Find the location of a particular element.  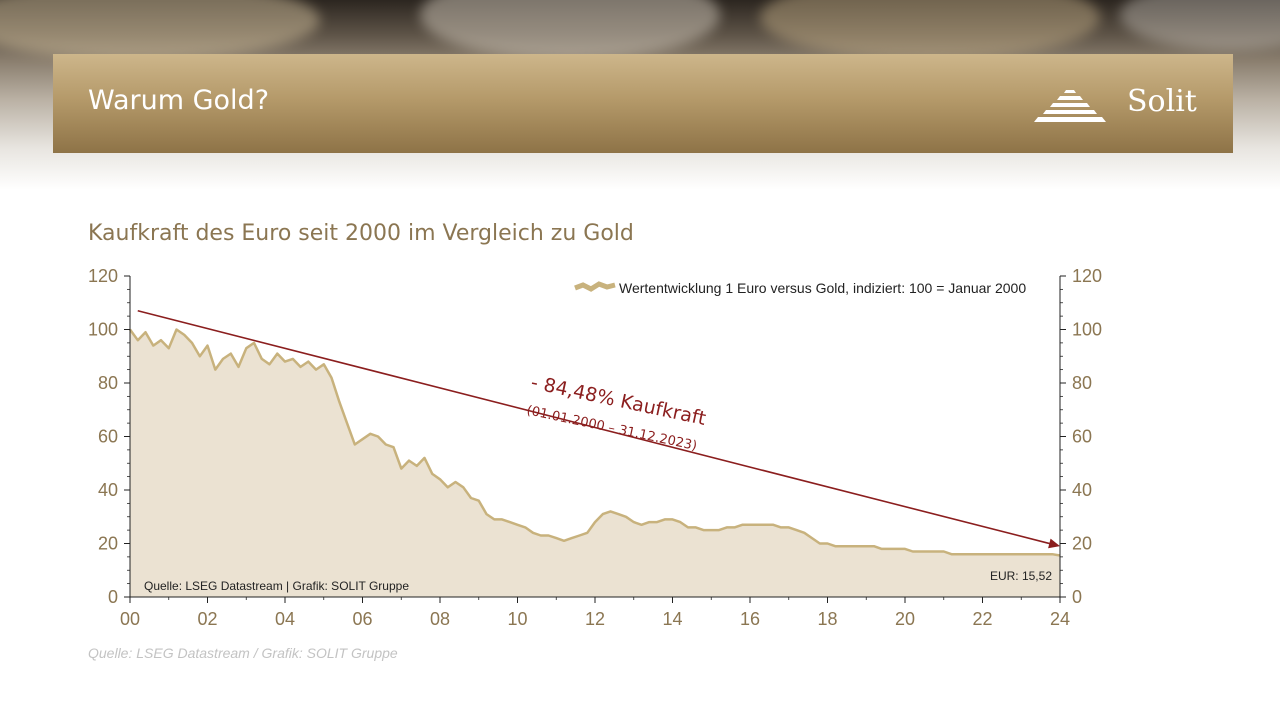

x-tick-label: 16 is located at coordinates (750, 619).